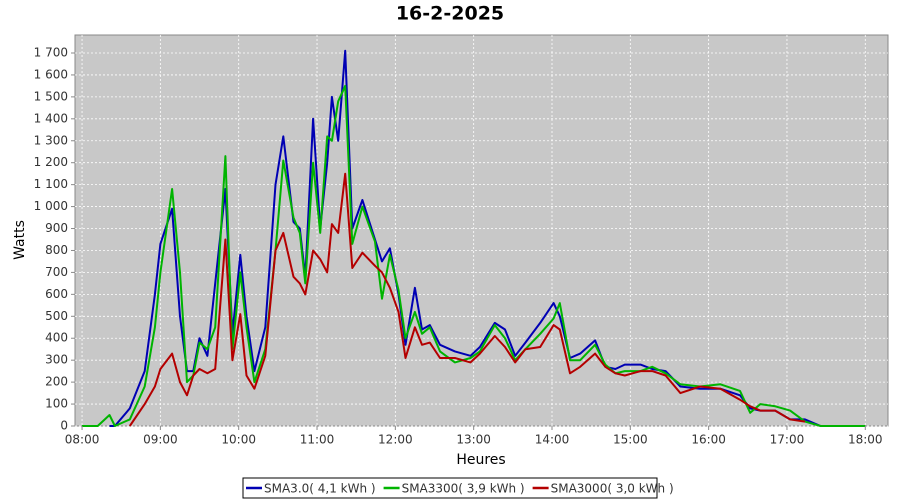  I want to click on x-tick-label: 11:00, so click(317, 440).